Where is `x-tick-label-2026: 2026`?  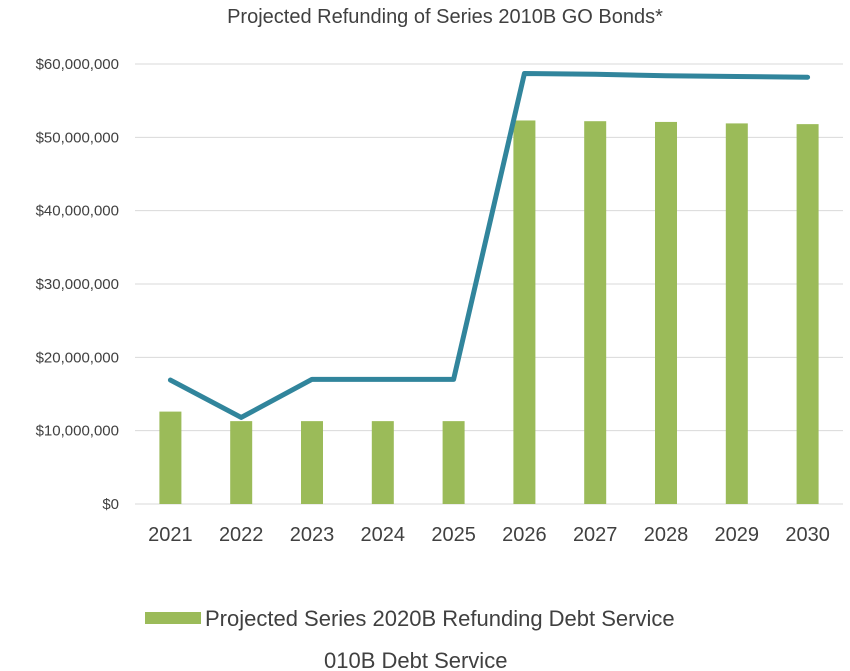
x-tick-label-2026: 2026 is located at coordinates (524, 535).